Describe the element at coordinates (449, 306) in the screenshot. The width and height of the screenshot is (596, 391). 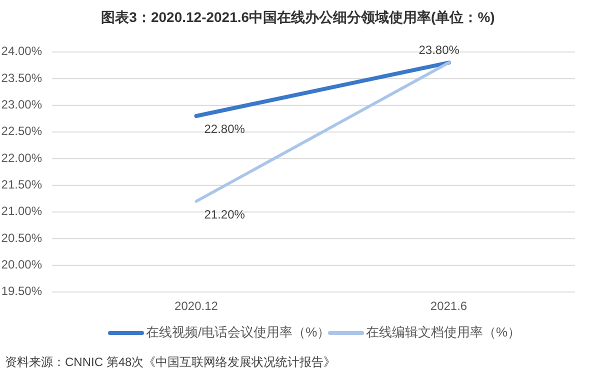
I see `x-tick-label: 2021.6` at that location.